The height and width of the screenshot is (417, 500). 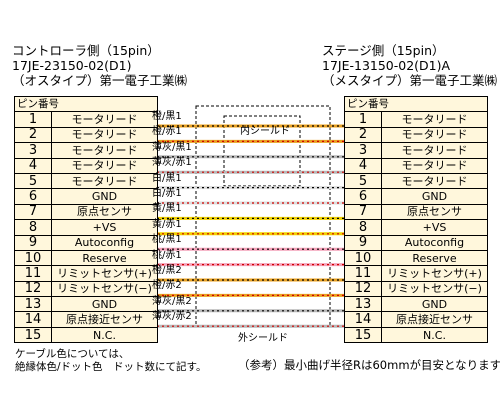 I want to click on table-row: 6 GND, so click(x=416, y=196).